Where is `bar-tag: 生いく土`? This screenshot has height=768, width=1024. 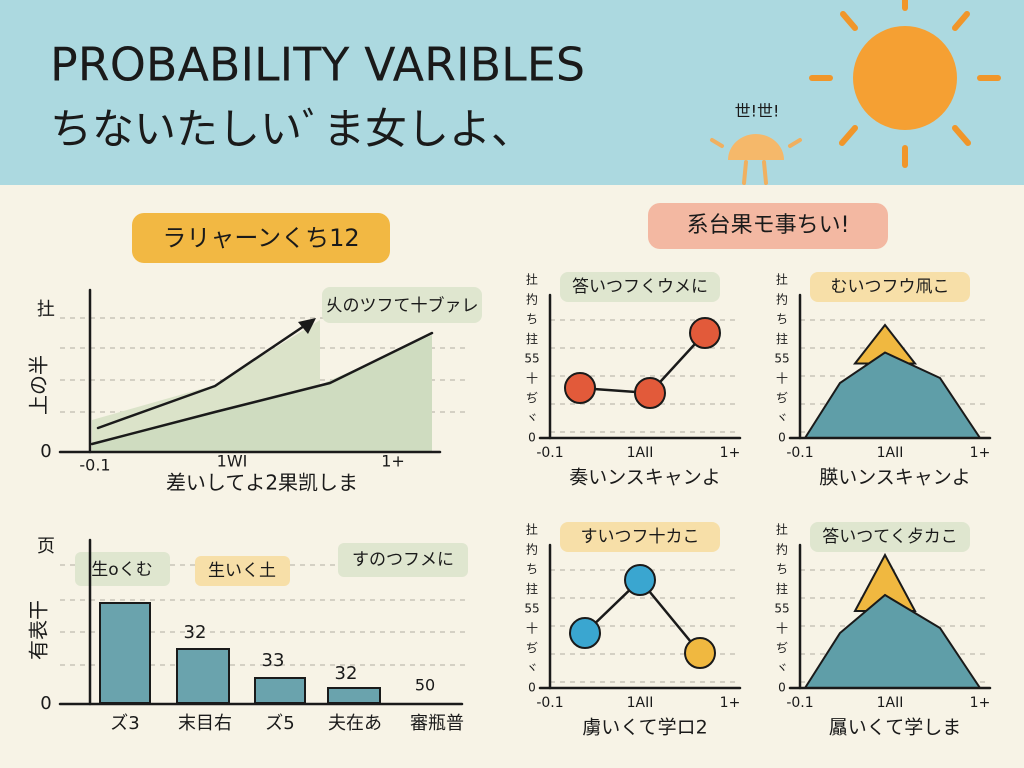 bar-tag: 生いく土 is located at coordinates (242, 571).